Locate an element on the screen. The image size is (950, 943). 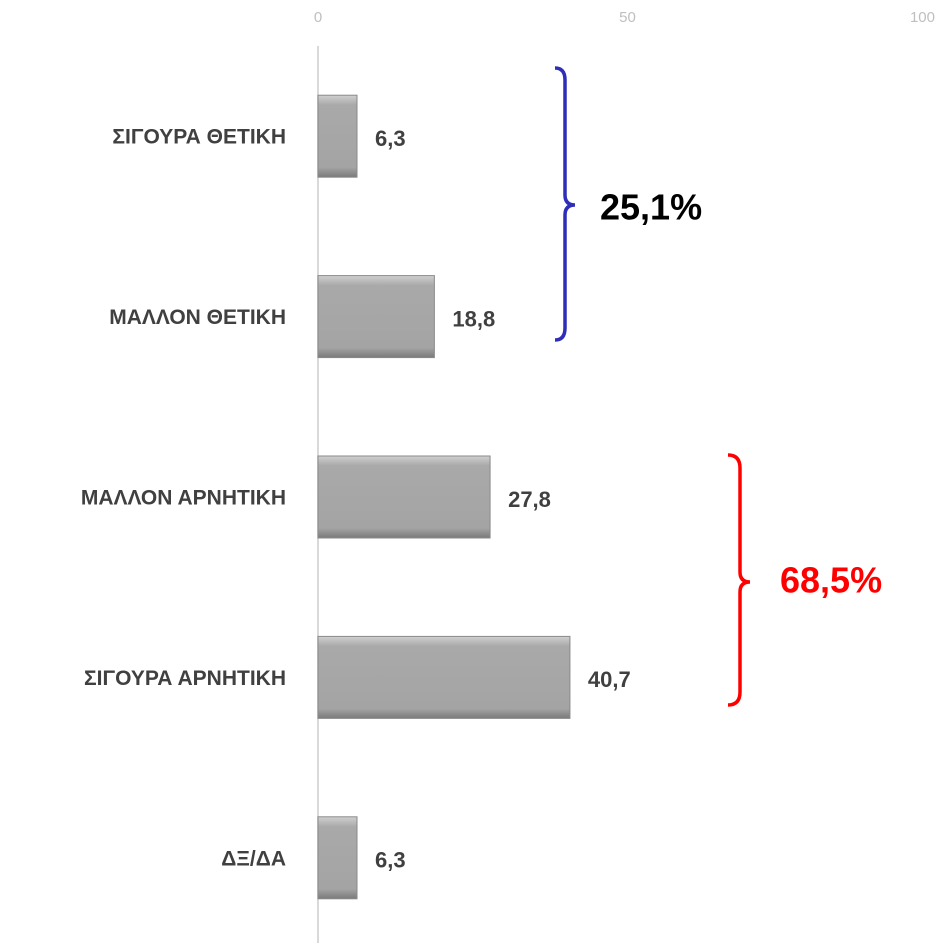
y-tick-label: ΣΙΓΟΥΡΑ ΘΕΤΙΚΗ is located at coordinates (199, 137).